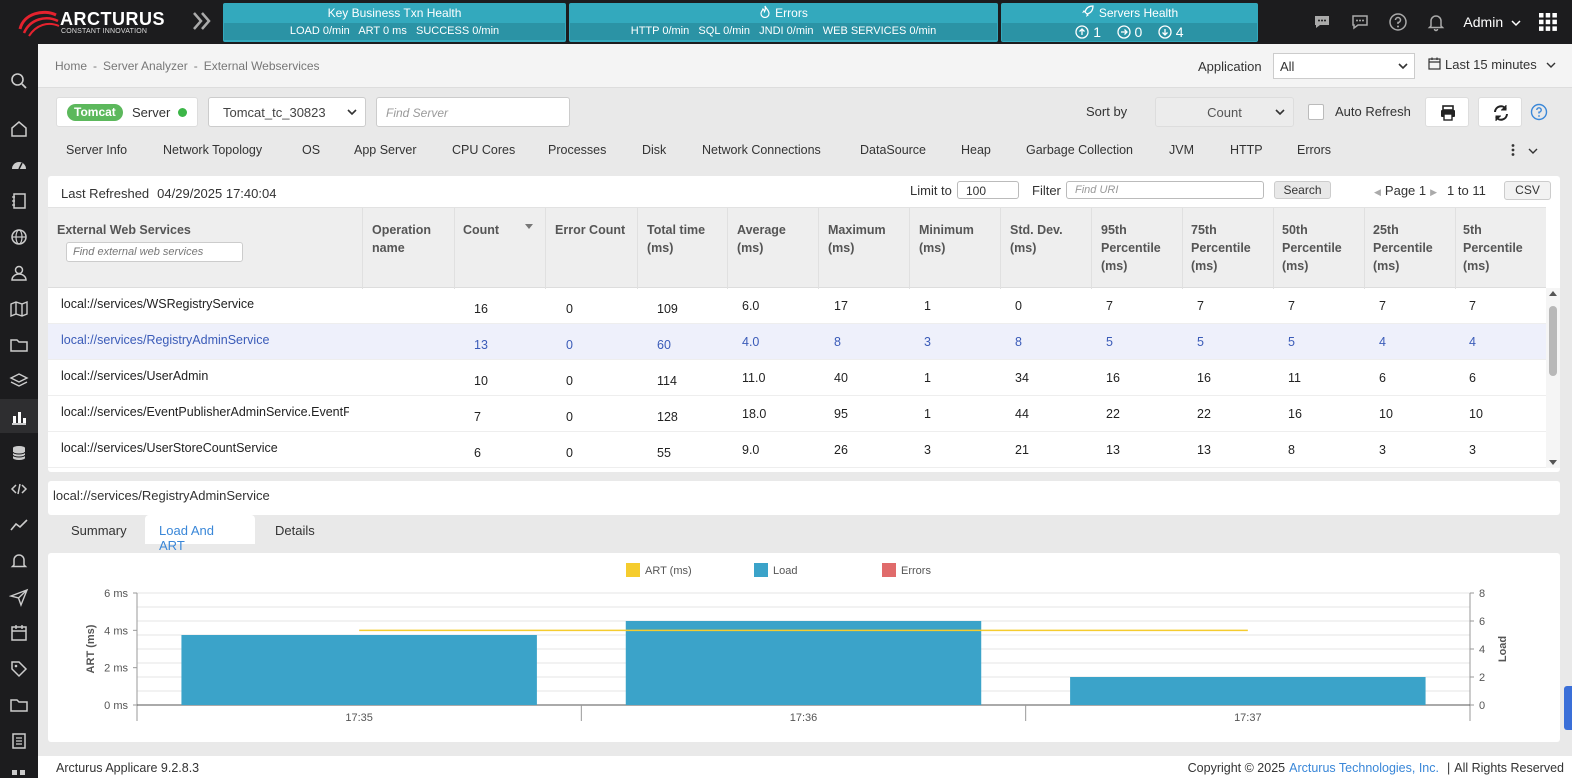 The height and width of the screenshot is (778, 1572). I want to click on server-analyzer-chart-icon, so click(19, 417).